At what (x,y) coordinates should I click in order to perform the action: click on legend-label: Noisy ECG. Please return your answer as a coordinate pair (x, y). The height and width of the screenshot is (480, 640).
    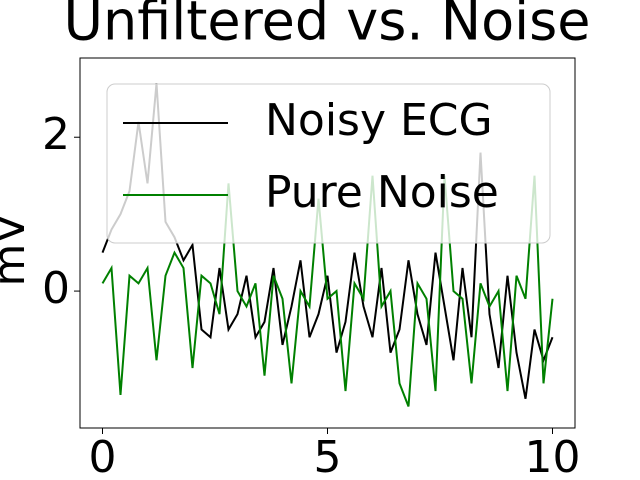
    Looking at the image, I should click on (379, 120).